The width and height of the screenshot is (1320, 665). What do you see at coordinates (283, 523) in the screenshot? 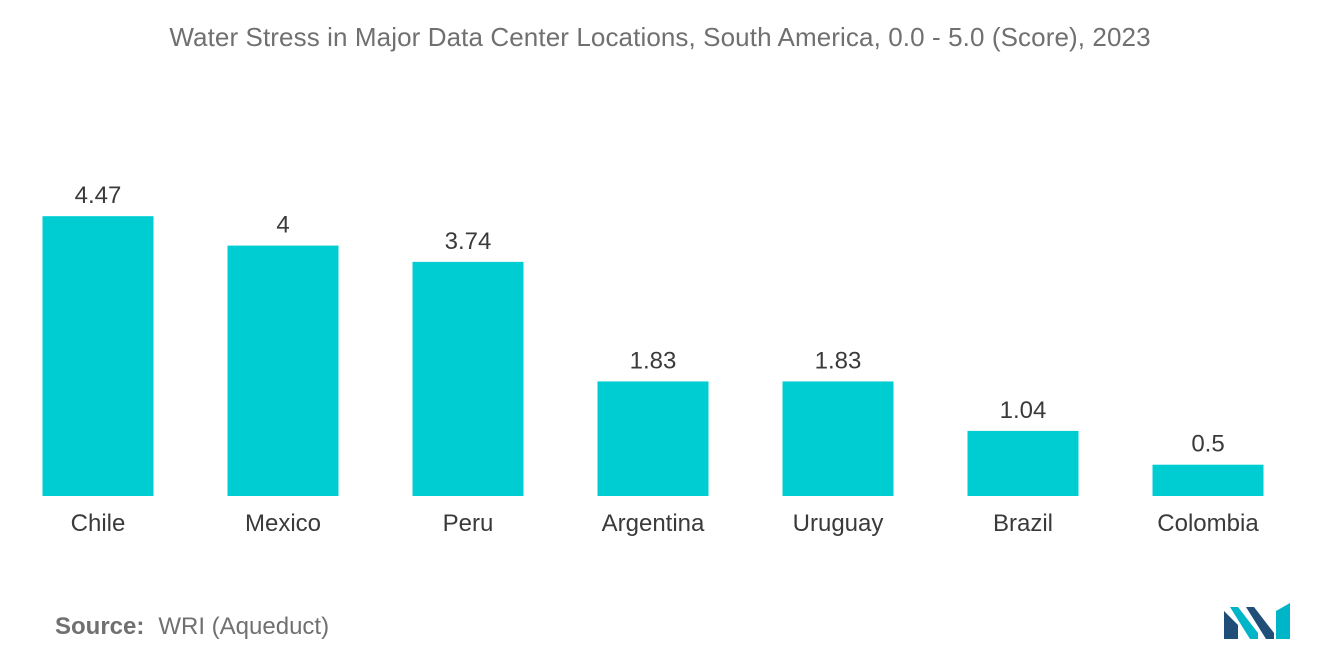
I see `category-label-mexico: Mexico` at bounding box center [283, 523].